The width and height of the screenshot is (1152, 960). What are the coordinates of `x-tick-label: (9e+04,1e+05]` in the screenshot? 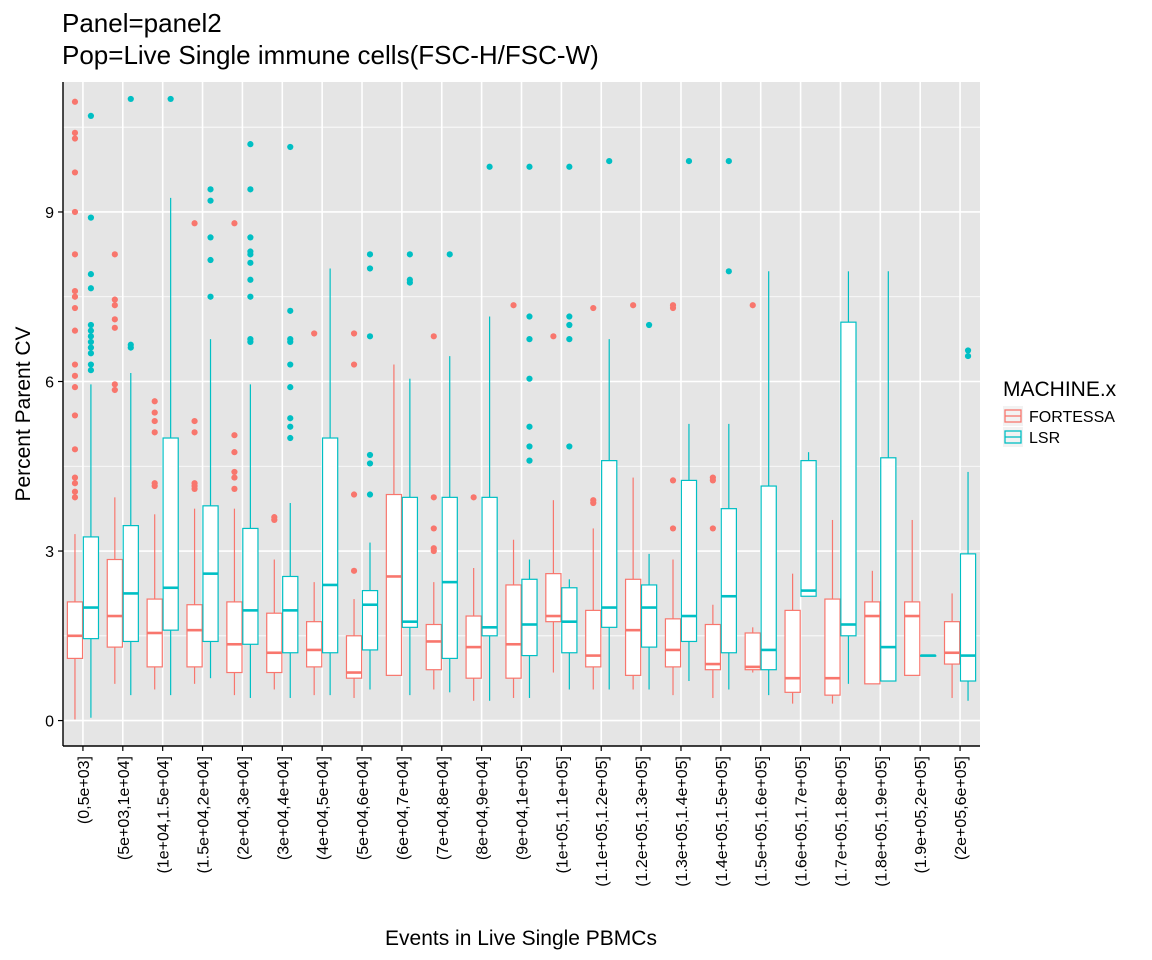 It's located at (523, 808).